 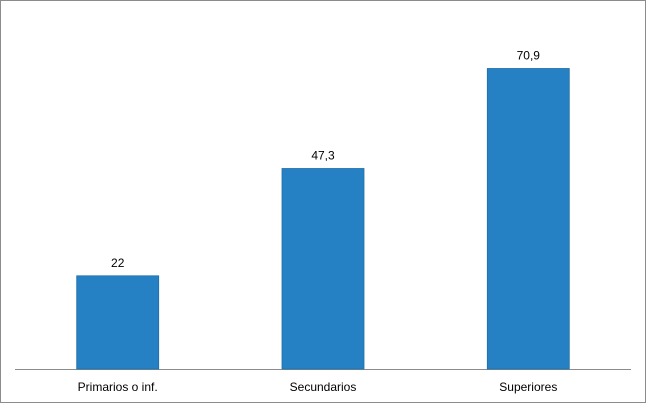 I want to click on data-label-2: 70,9, so click(x=529, y=56).